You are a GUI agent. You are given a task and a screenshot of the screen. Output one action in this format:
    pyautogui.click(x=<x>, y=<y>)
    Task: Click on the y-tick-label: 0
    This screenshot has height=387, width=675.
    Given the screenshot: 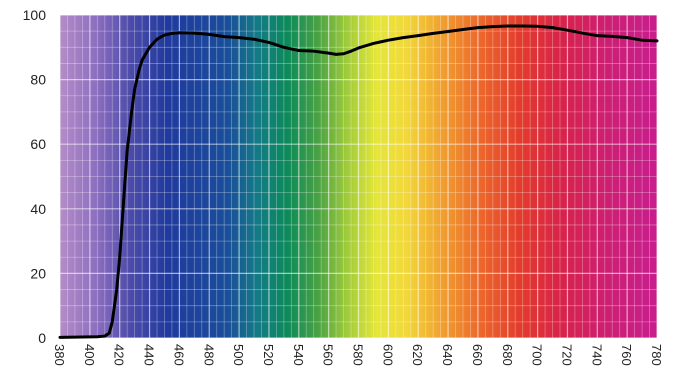 What is the action you would take?
    pyautogui.click(x=42, y=338)
    